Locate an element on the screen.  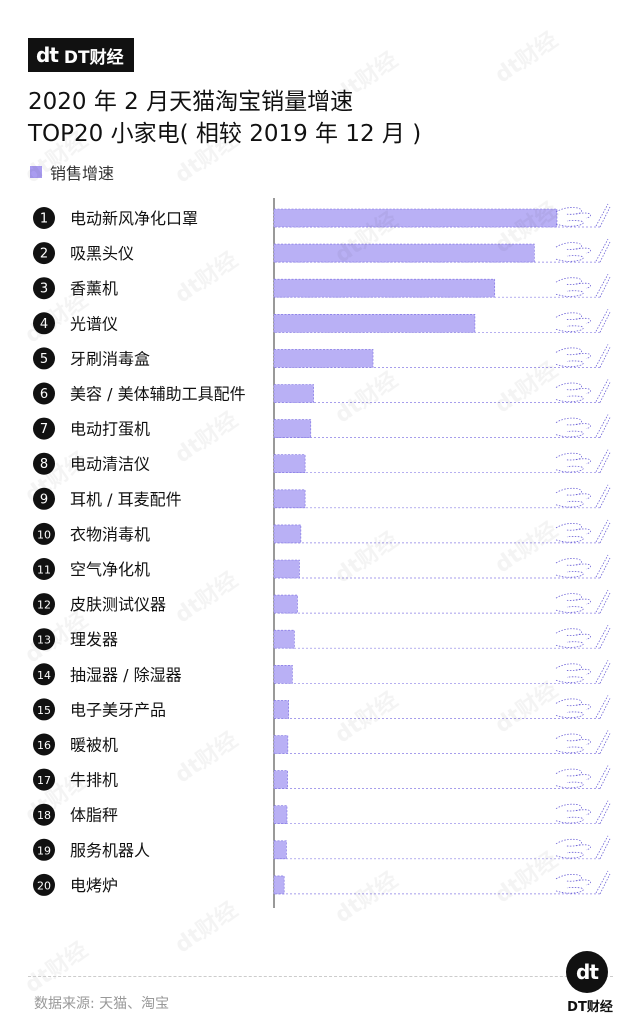
footer-divider is located at coordinates (320, 976).